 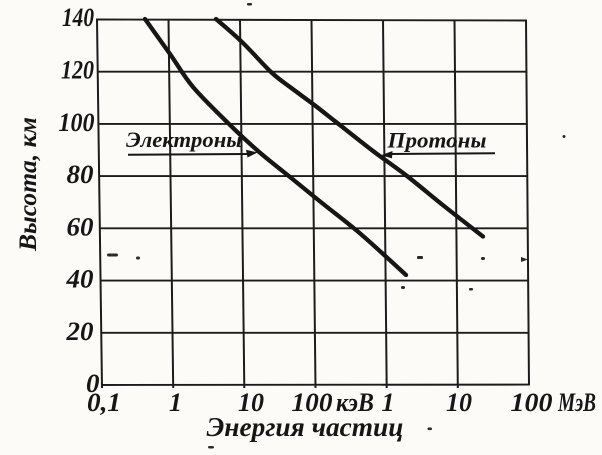 What do you see at coordinates (79, 331) in the screenshot?
I see `svg-text: 20` at bounding box center [79, 331].